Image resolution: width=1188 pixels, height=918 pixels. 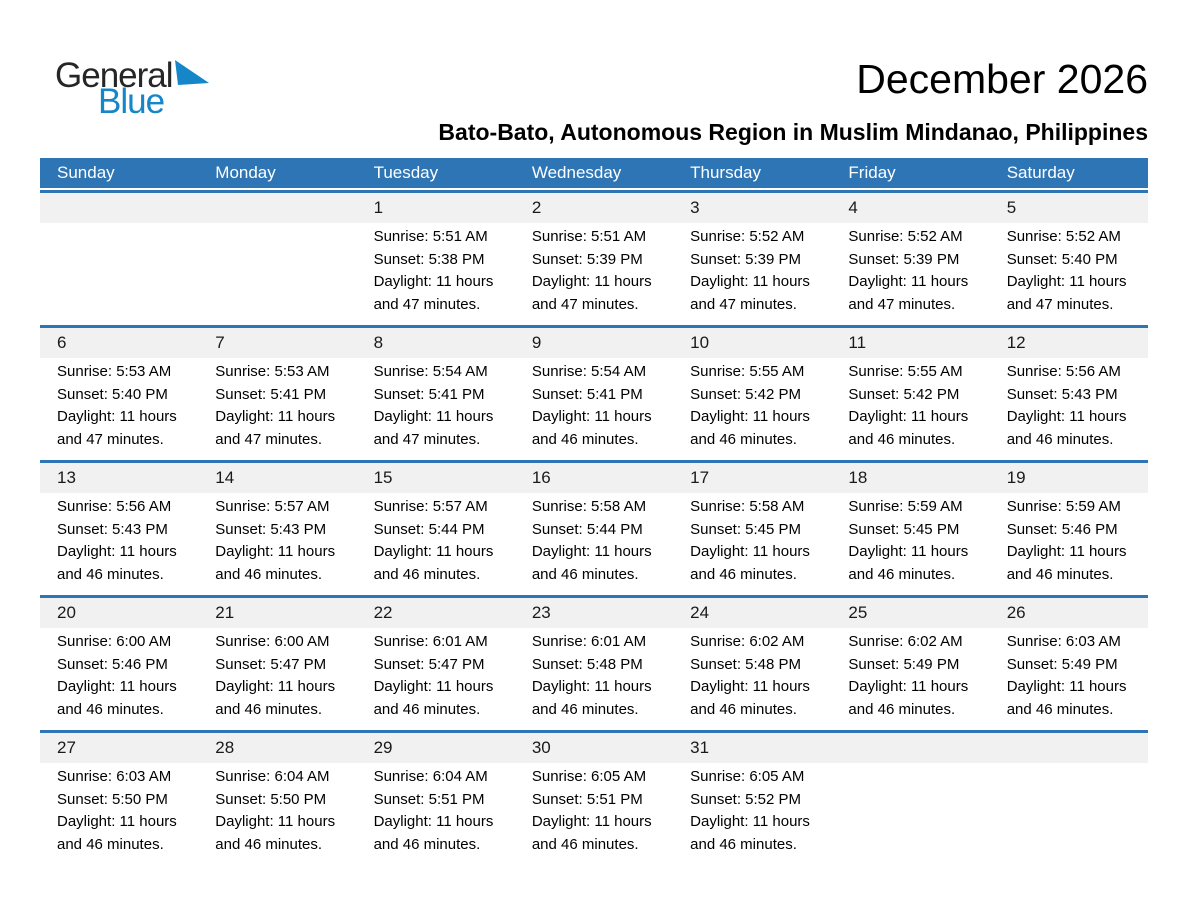 What do you see at coordinates (589, 506) in the screenshot?
I see `day-info-line: Sunrise: 5:58 AM` at bounding box center [589, 506].